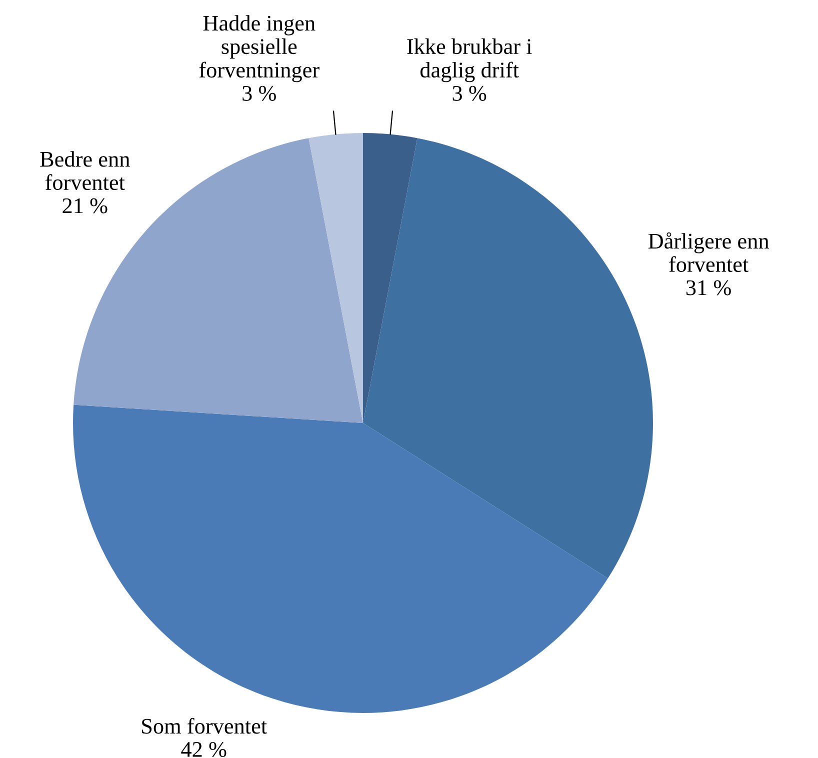  What do you see at coordinates (708, 252) in the screenshot?
I see `slice-label: Dårligere enn forventet` at bounding box center [708, 252].